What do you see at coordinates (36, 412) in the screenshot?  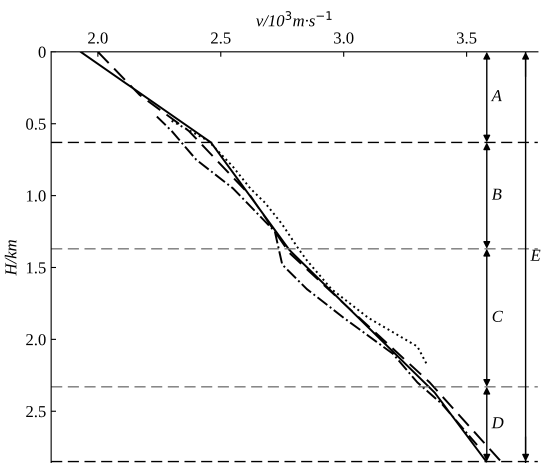 I see `y-tick-label: 2.5` at bounding box center [36, 412].